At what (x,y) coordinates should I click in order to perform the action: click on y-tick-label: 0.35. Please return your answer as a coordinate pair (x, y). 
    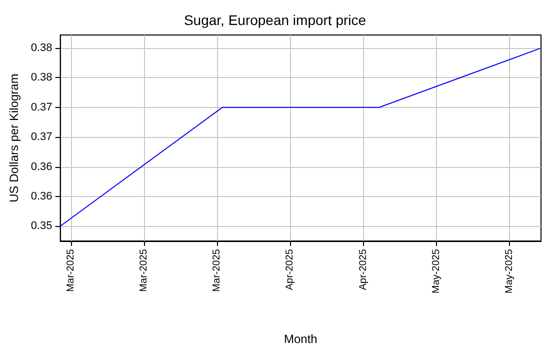
    Looking at the image, I should click on (41, 226).